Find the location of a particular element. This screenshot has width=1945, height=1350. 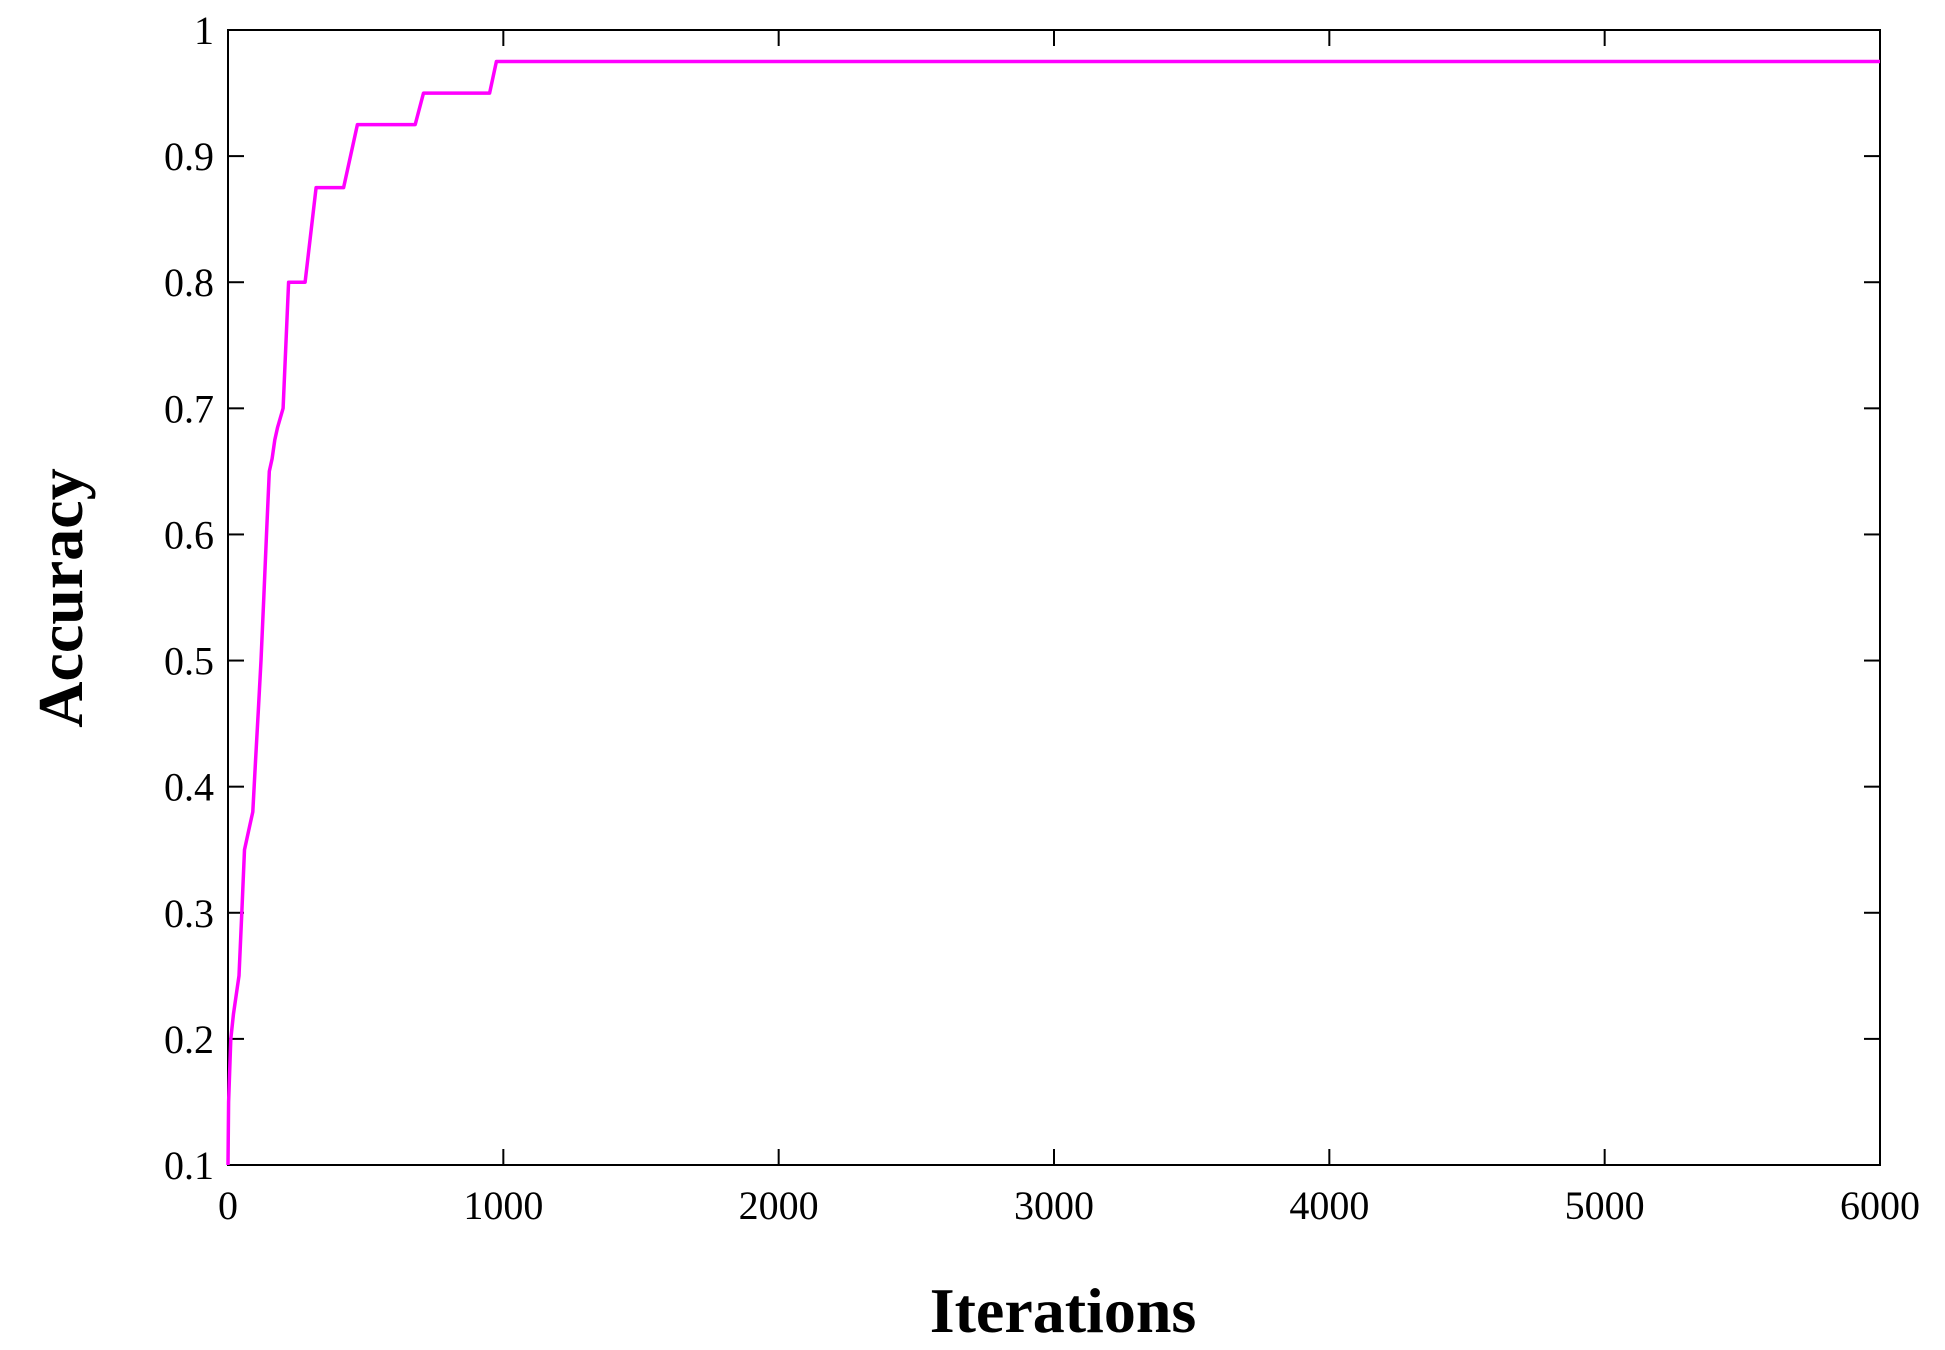

y-tick-label: 0.8 is located at coordinates (189, 282).